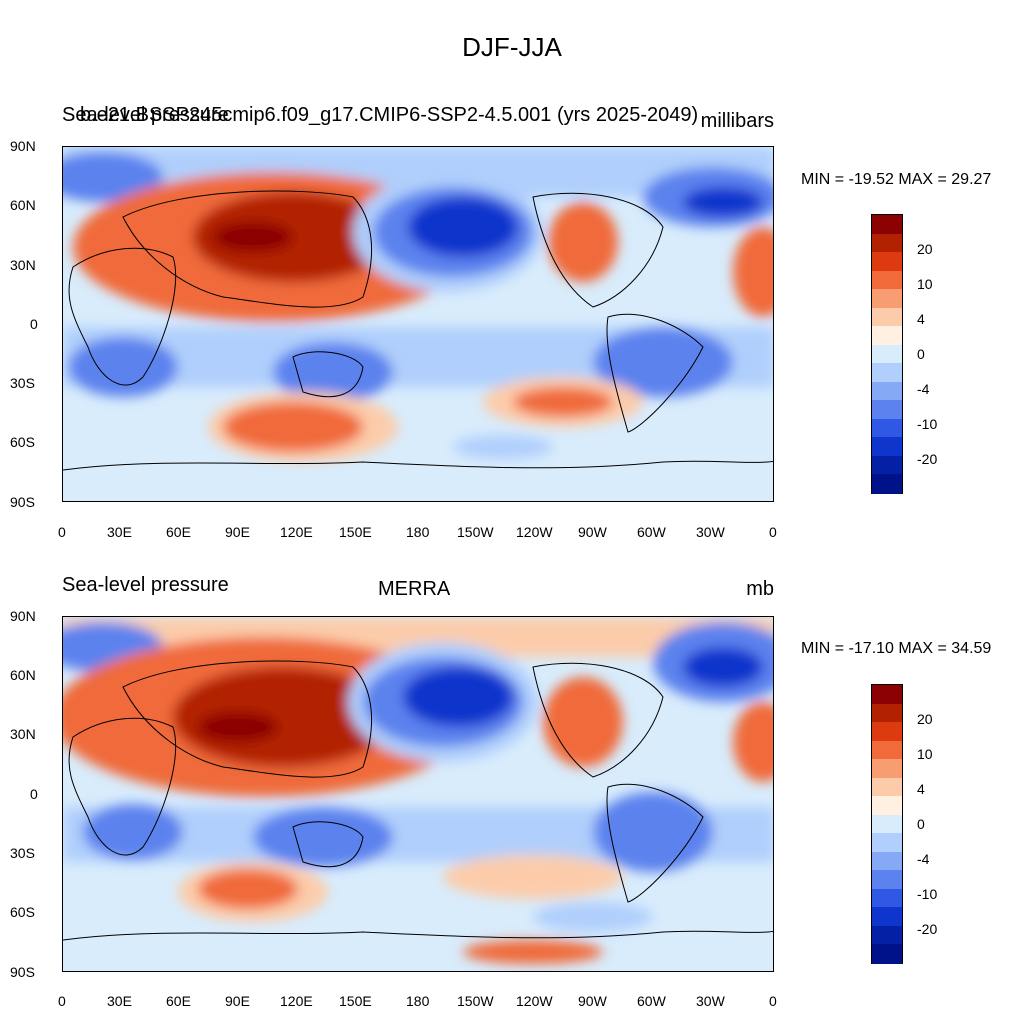  I want to click on panel-2-lon-label: 120W, so click(534, 1001).